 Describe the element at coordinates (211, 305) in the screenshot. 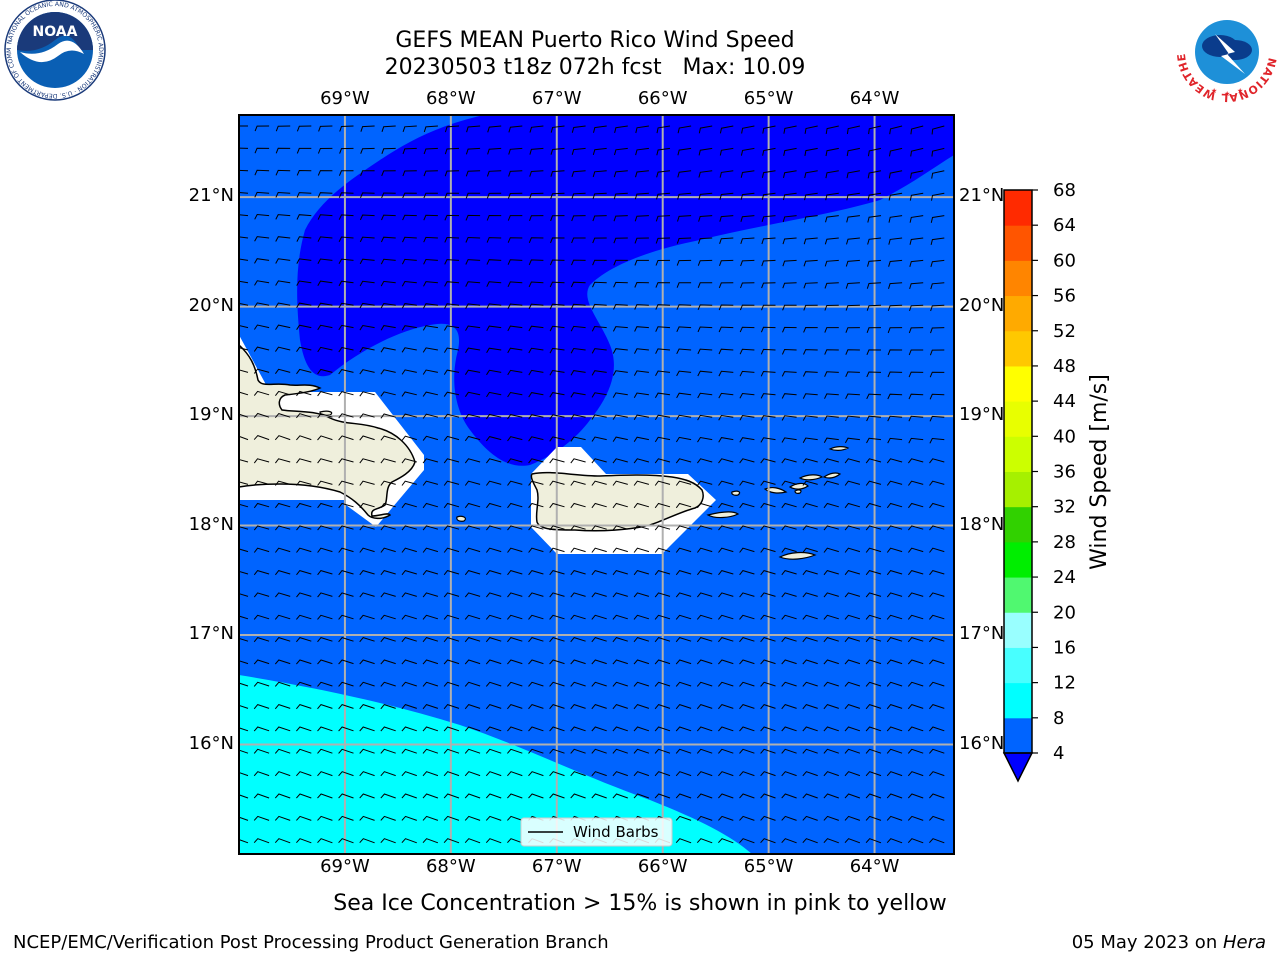

I see `lat-tick-label-left: 20°N` at that location.